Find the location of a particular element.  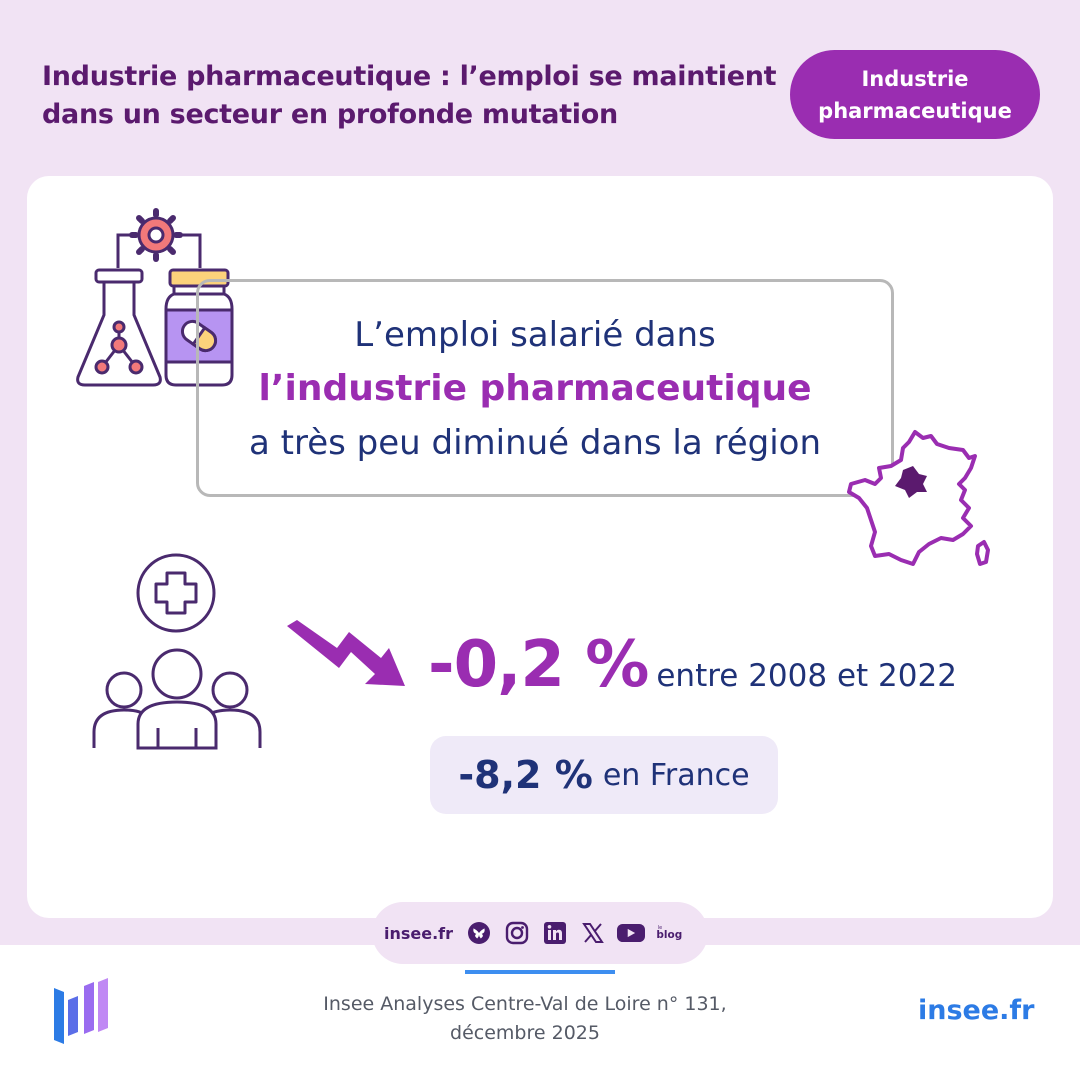

footer-site-link: insee.fr is located at coordinates (976, 1010).